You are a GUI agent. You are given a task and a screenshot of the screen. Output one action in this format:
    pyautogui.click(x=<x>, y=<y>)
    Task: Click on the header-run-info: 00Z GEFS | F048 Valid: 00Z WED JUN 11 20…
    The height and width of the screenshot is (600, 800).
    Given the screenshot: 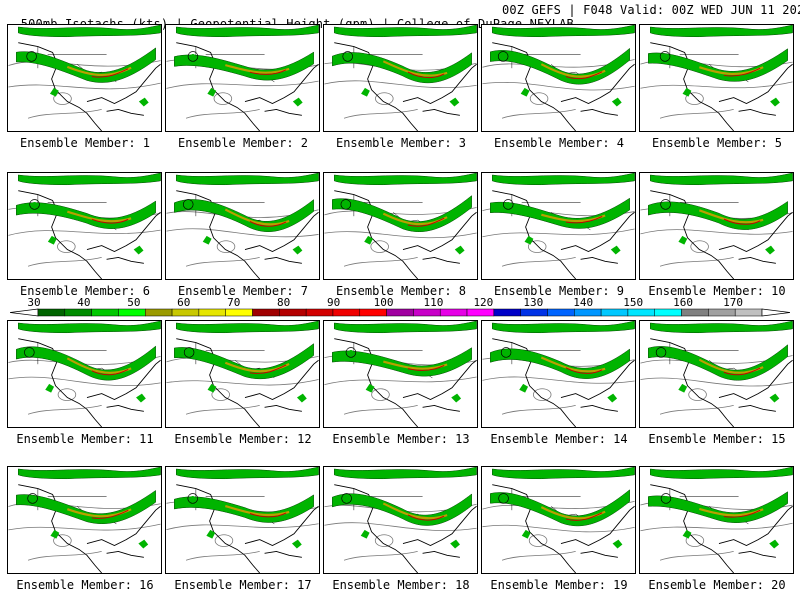 What is the action you would take?
    pyautogui.click(x=651, y=10)
    